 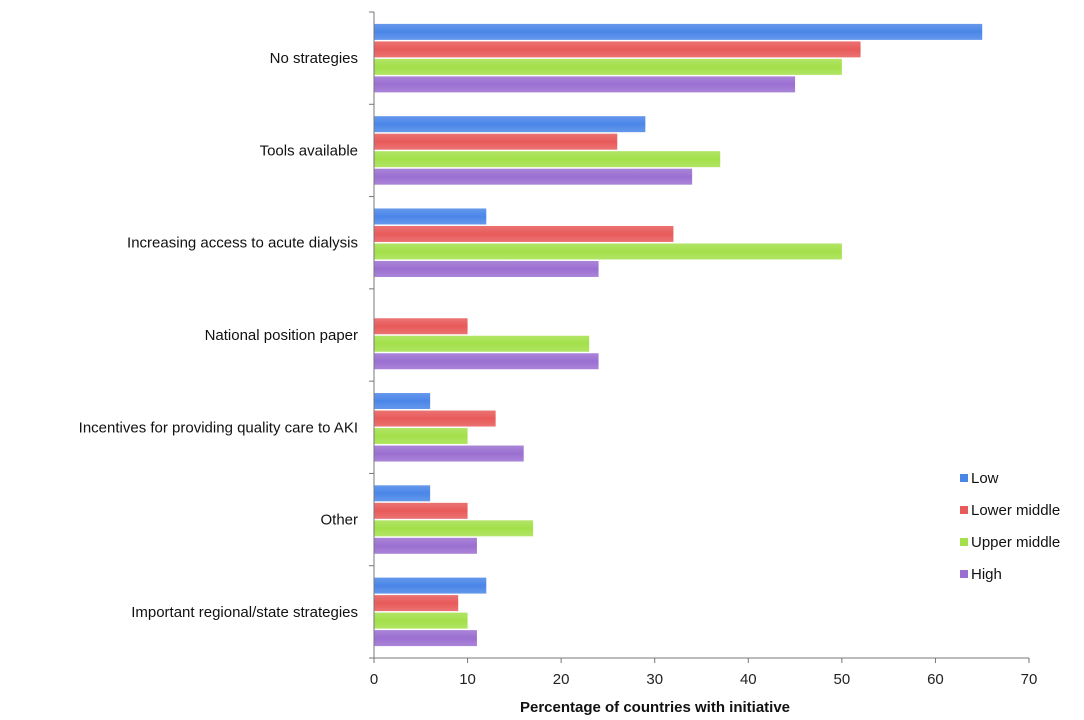 I want to click on x-axis-title: Percentage of countries with initiative, so click(x=655, y=707).